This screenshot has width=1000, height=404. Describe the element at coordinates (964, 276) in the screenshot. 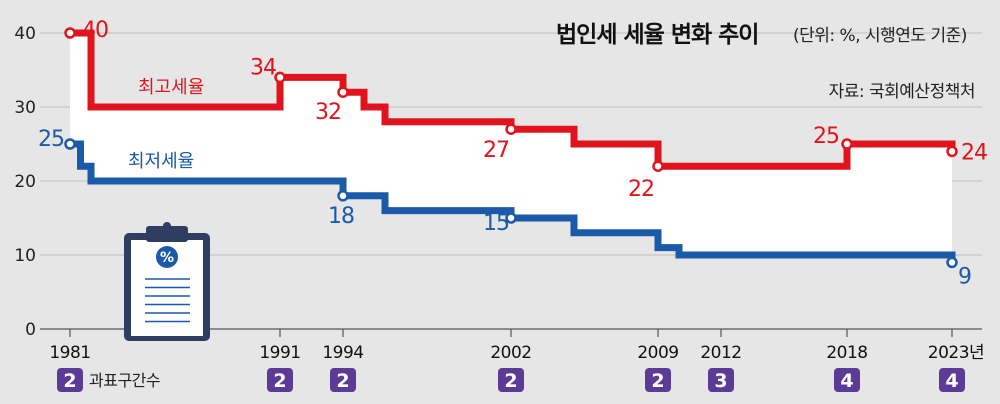

I see `point-label-min: 9` at that location.